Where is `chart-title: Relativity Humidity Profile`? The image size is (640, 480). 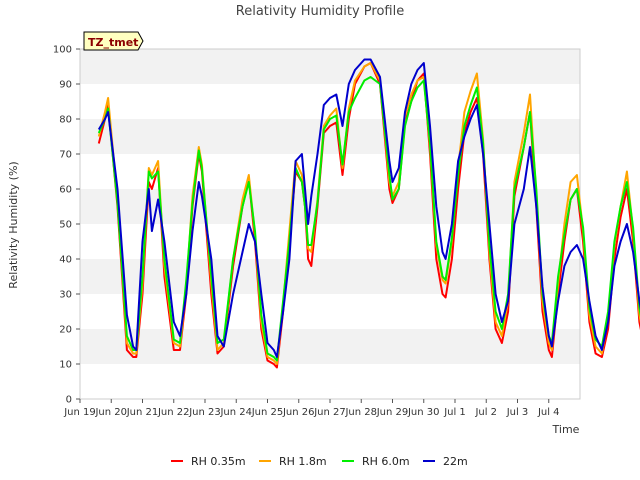
chart-title: Relativity Humidity Profile is located at coordinates (320, 11).